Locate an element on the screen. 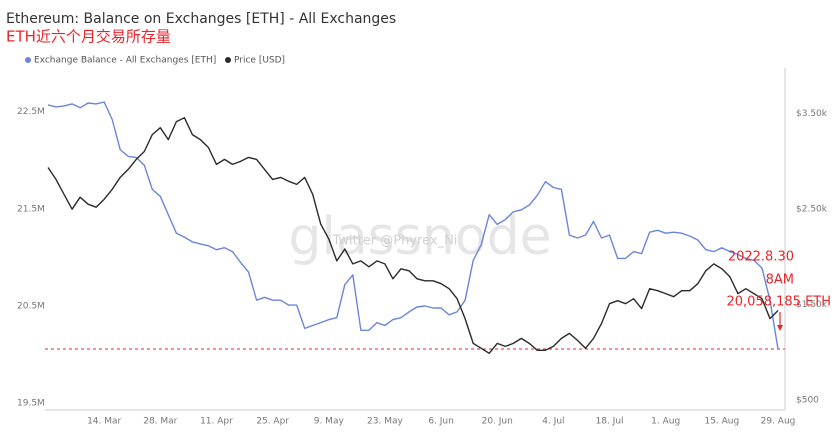 The width and height of the screenshot is (836, 435). legend-label: Price [USD] is located at coordinates (259, 61).